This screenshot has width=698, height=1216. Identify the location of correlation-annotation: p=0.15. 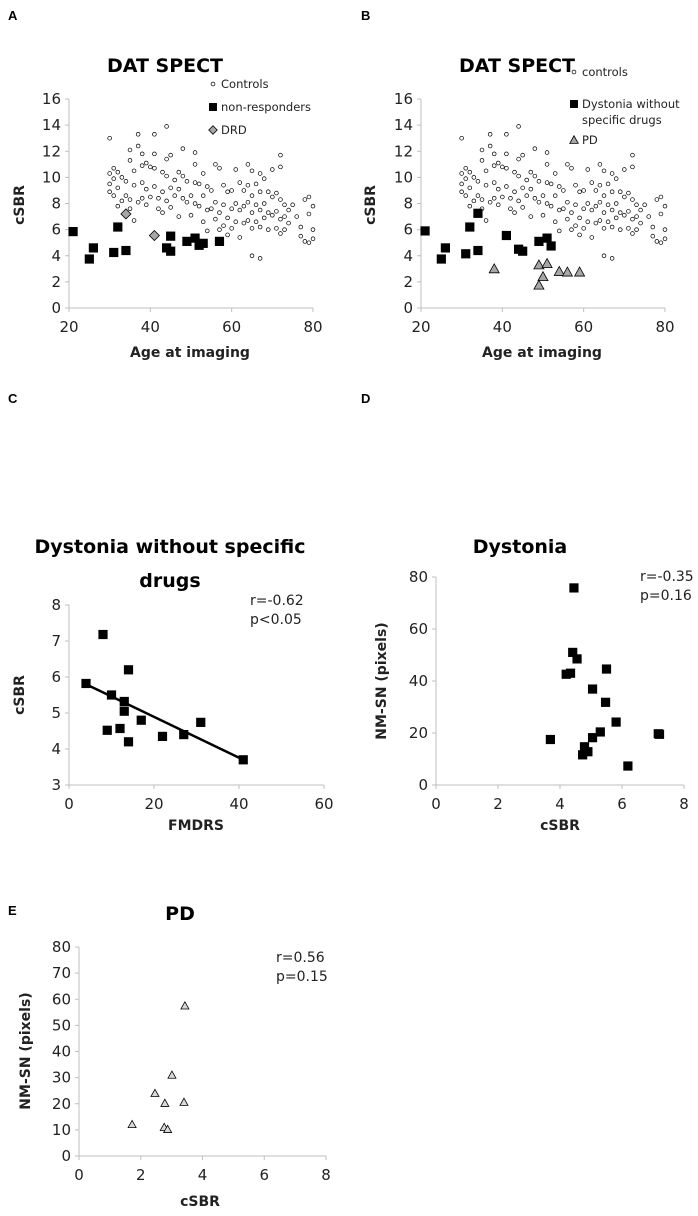
(302, 977).